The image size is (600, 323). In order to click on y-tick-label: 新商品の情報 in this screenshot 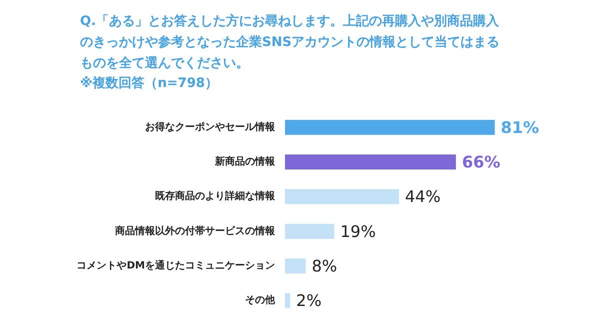, I will do `click(245, 162)`.